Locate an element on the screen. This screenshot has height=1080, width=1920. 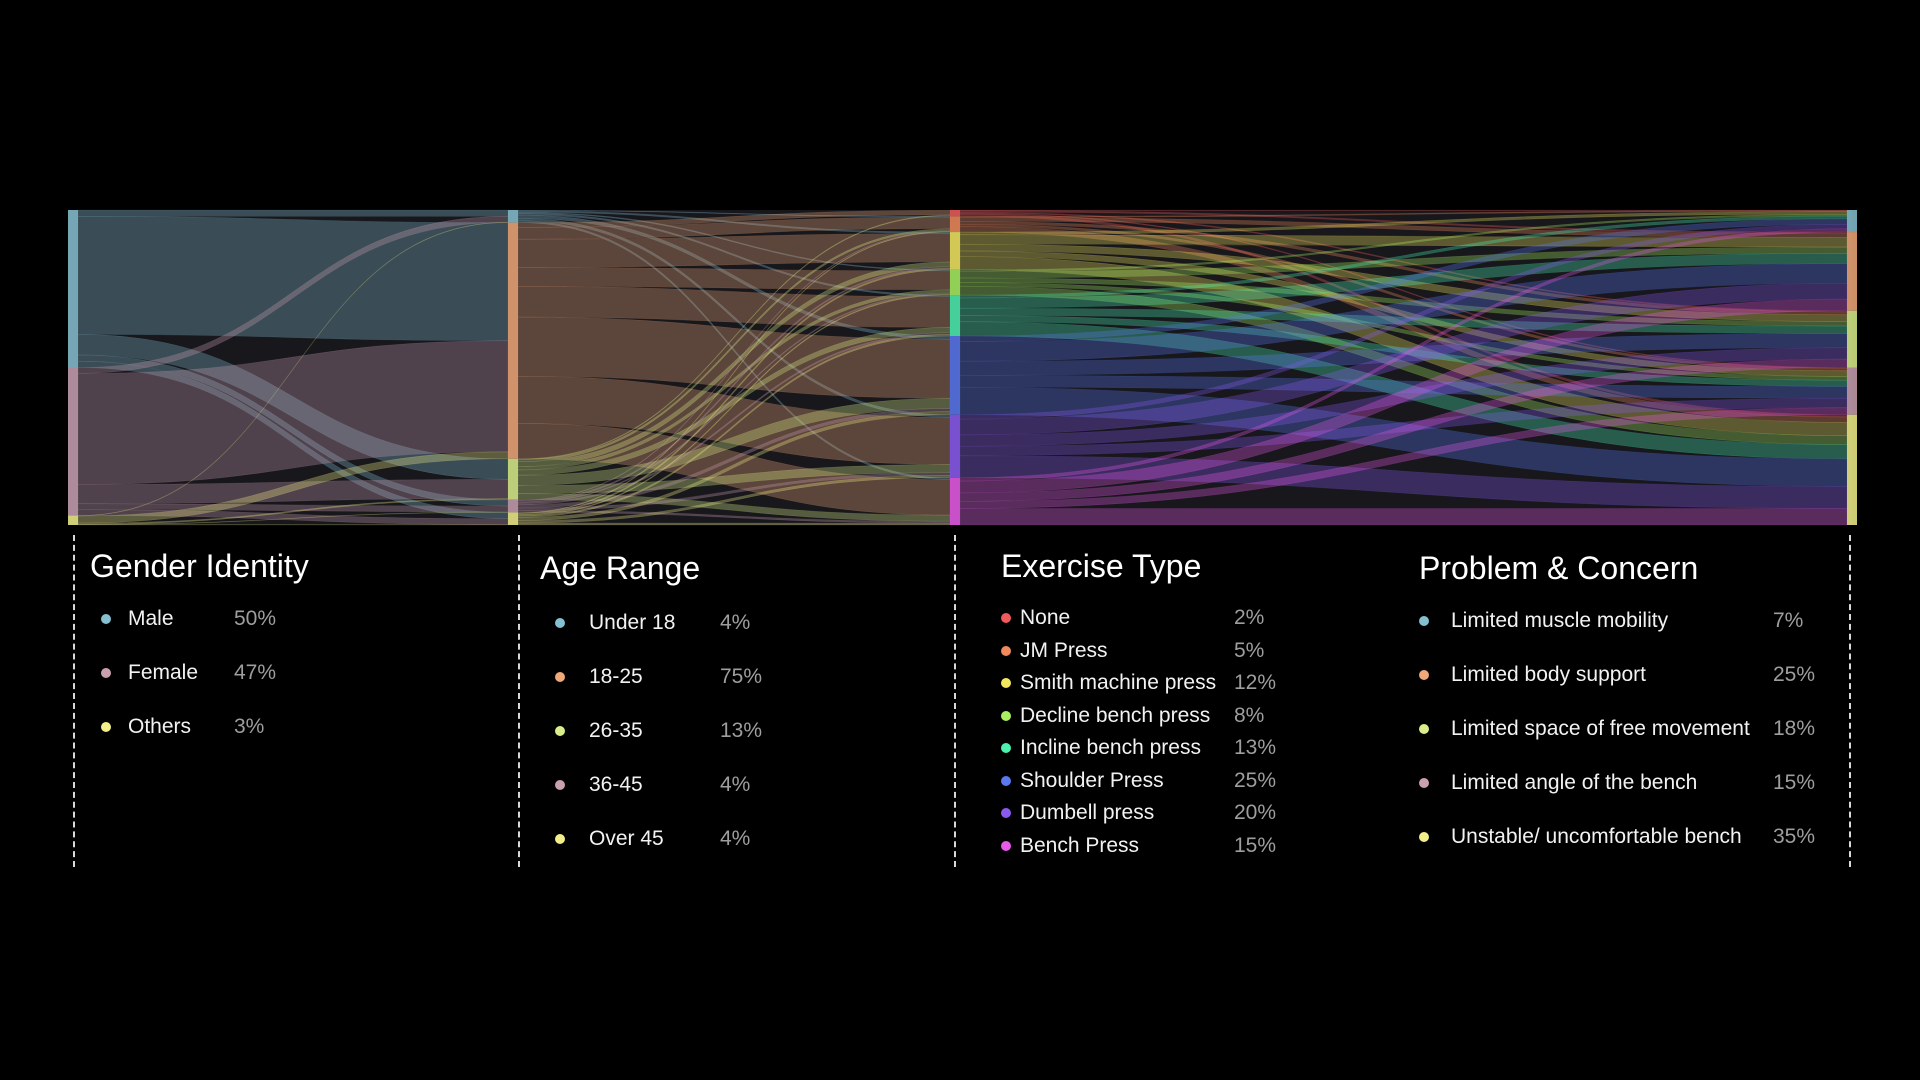
legend-title-exercise: Exercise Type is located at coordinates (1101, 566).